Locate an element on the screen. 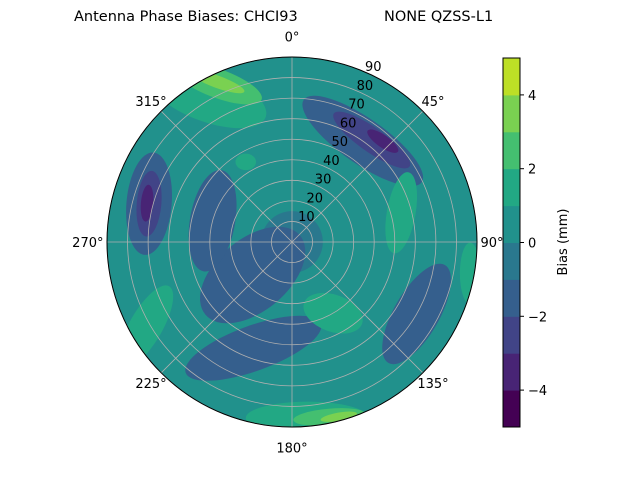  radial-tick-label: 80 is located at coordinates (365, 86).